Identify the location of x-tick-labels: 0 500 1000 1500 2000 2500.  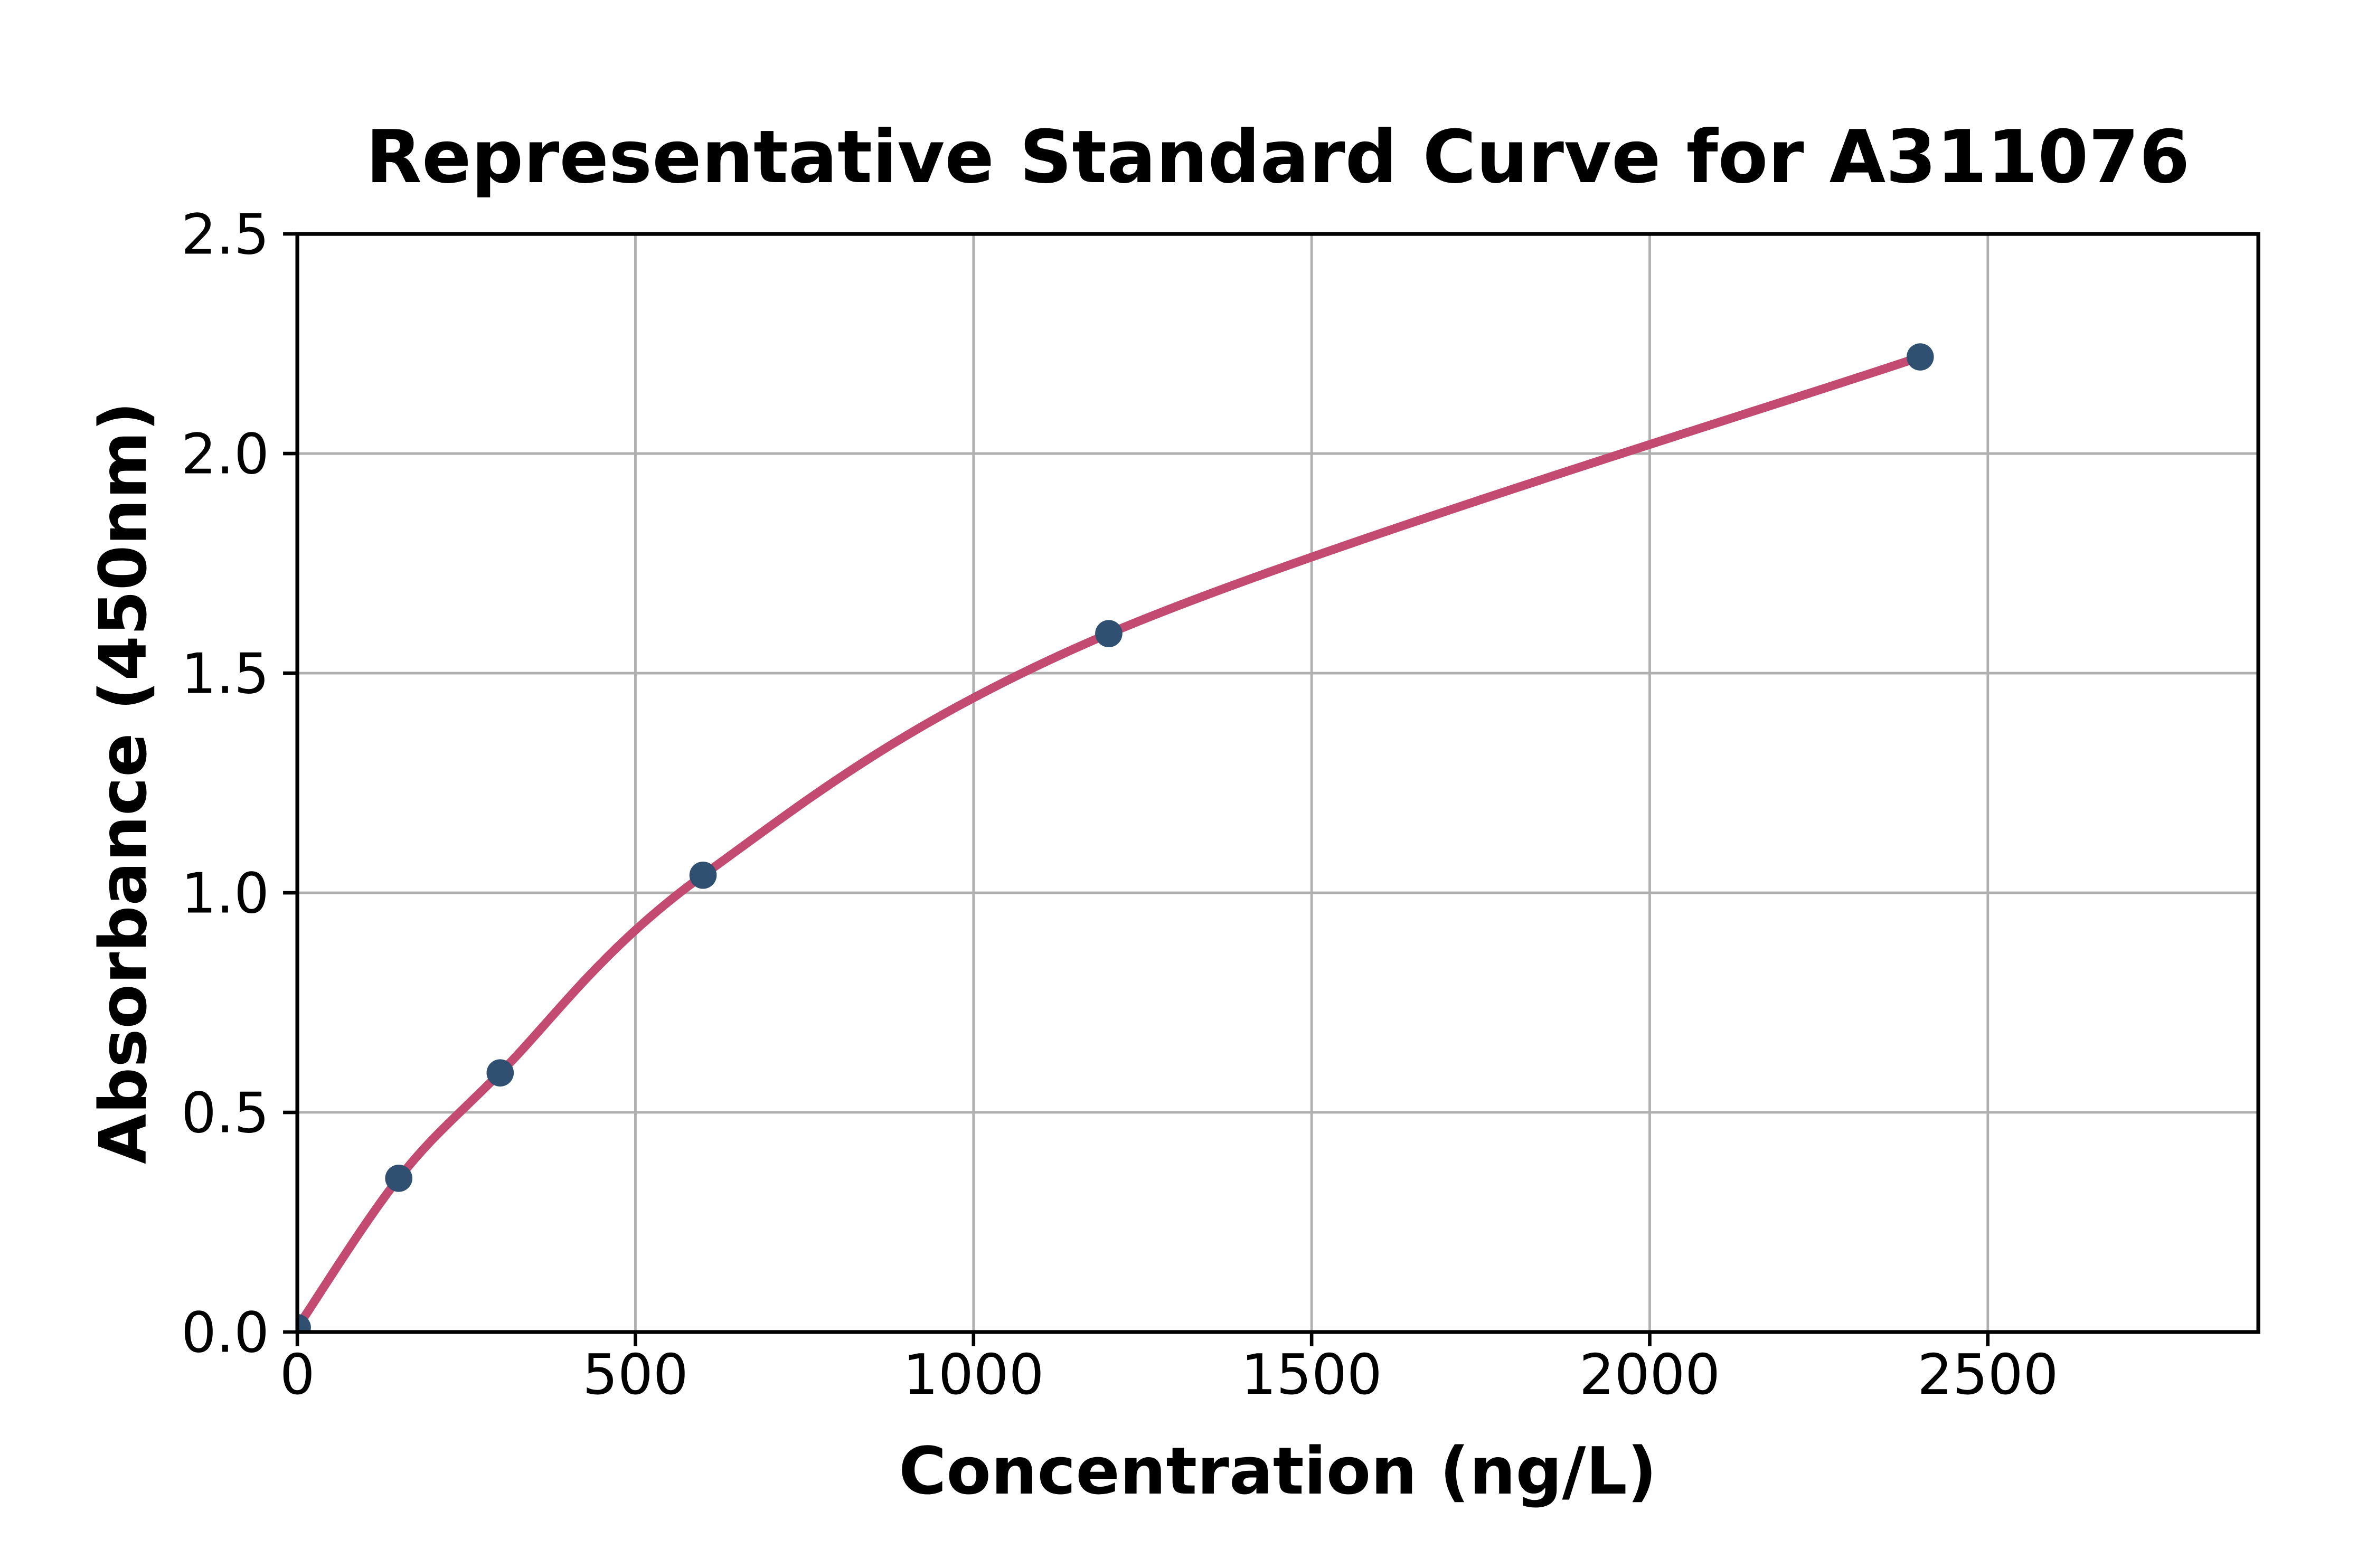
(1170, 1375).